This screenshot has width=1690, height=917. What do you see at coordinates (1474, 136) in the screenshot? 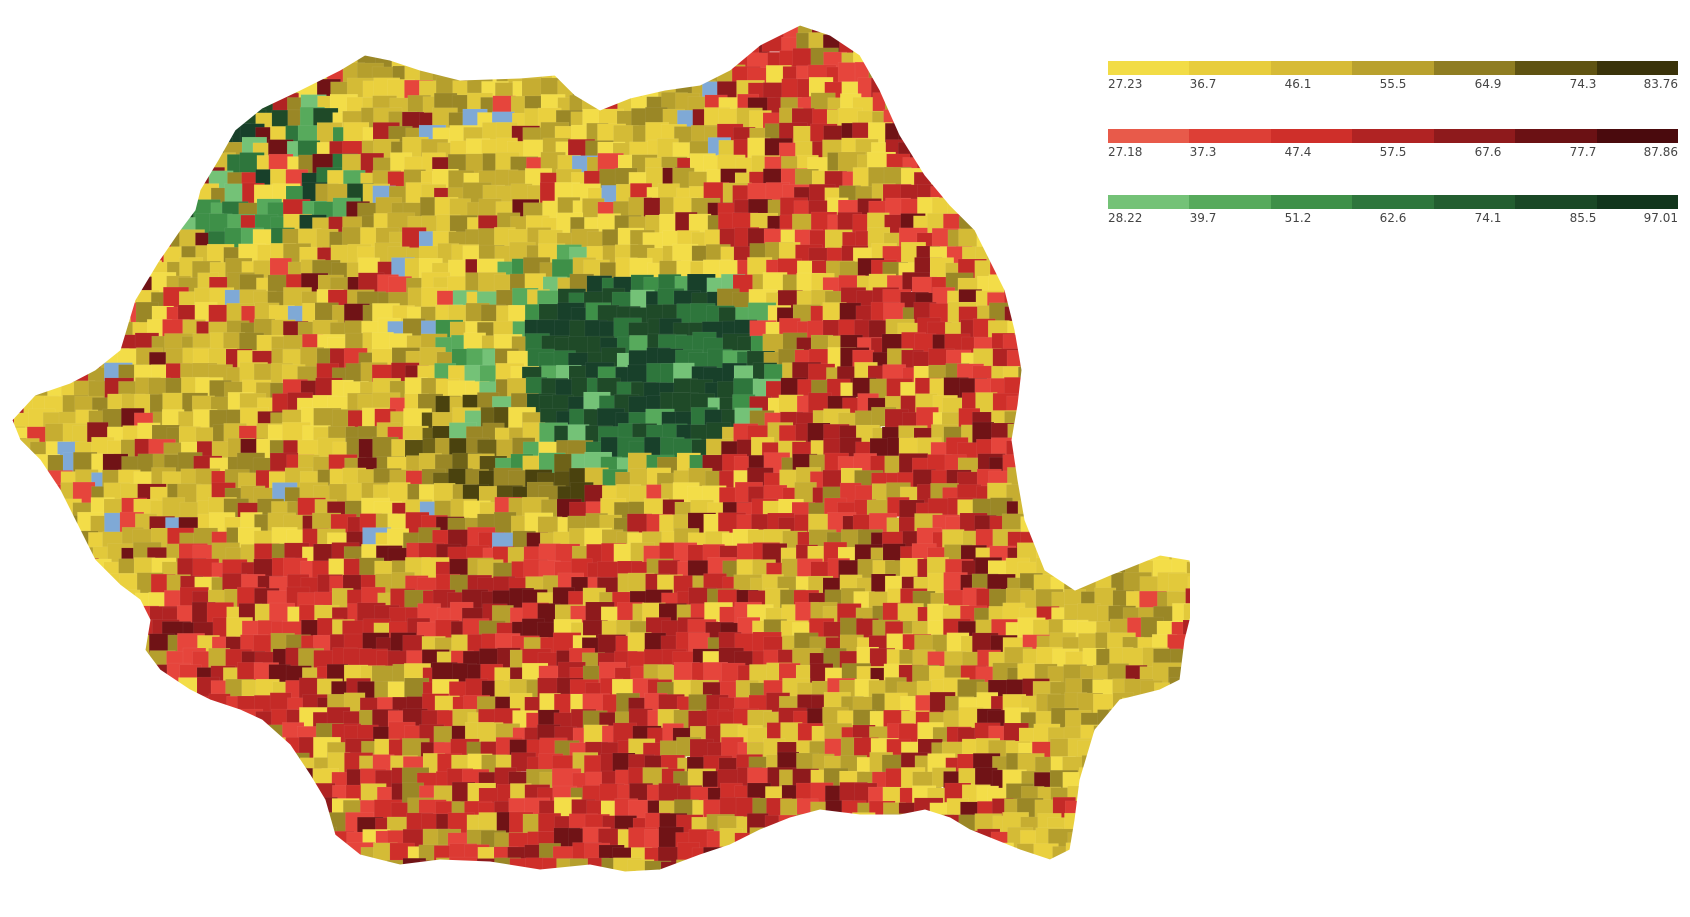
I see `legend-red-segment` at bounding box center [1474, 136].